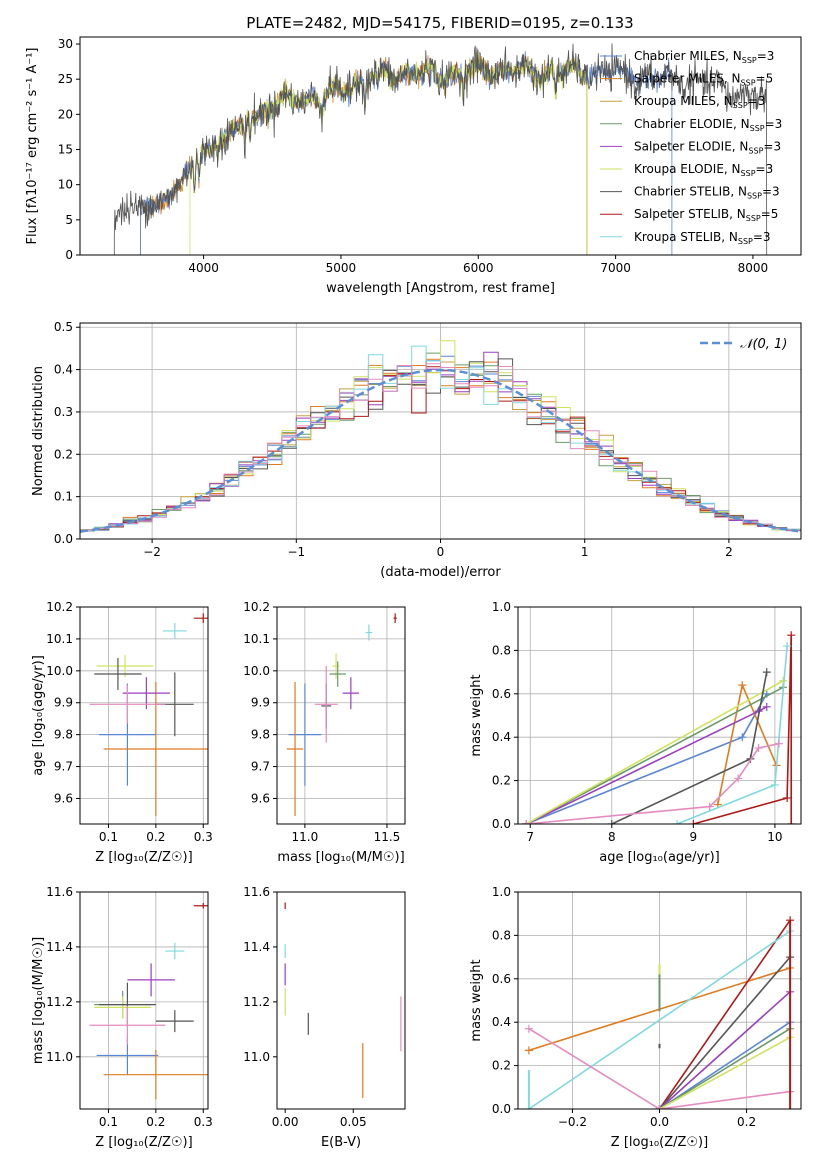 Image resolution: width=819 pixels, height=1170 pixels. What do you see at coordinates (65, 79) in the screenshot?
I see `y-tick-label: 25` at bounding box center [65, 79].